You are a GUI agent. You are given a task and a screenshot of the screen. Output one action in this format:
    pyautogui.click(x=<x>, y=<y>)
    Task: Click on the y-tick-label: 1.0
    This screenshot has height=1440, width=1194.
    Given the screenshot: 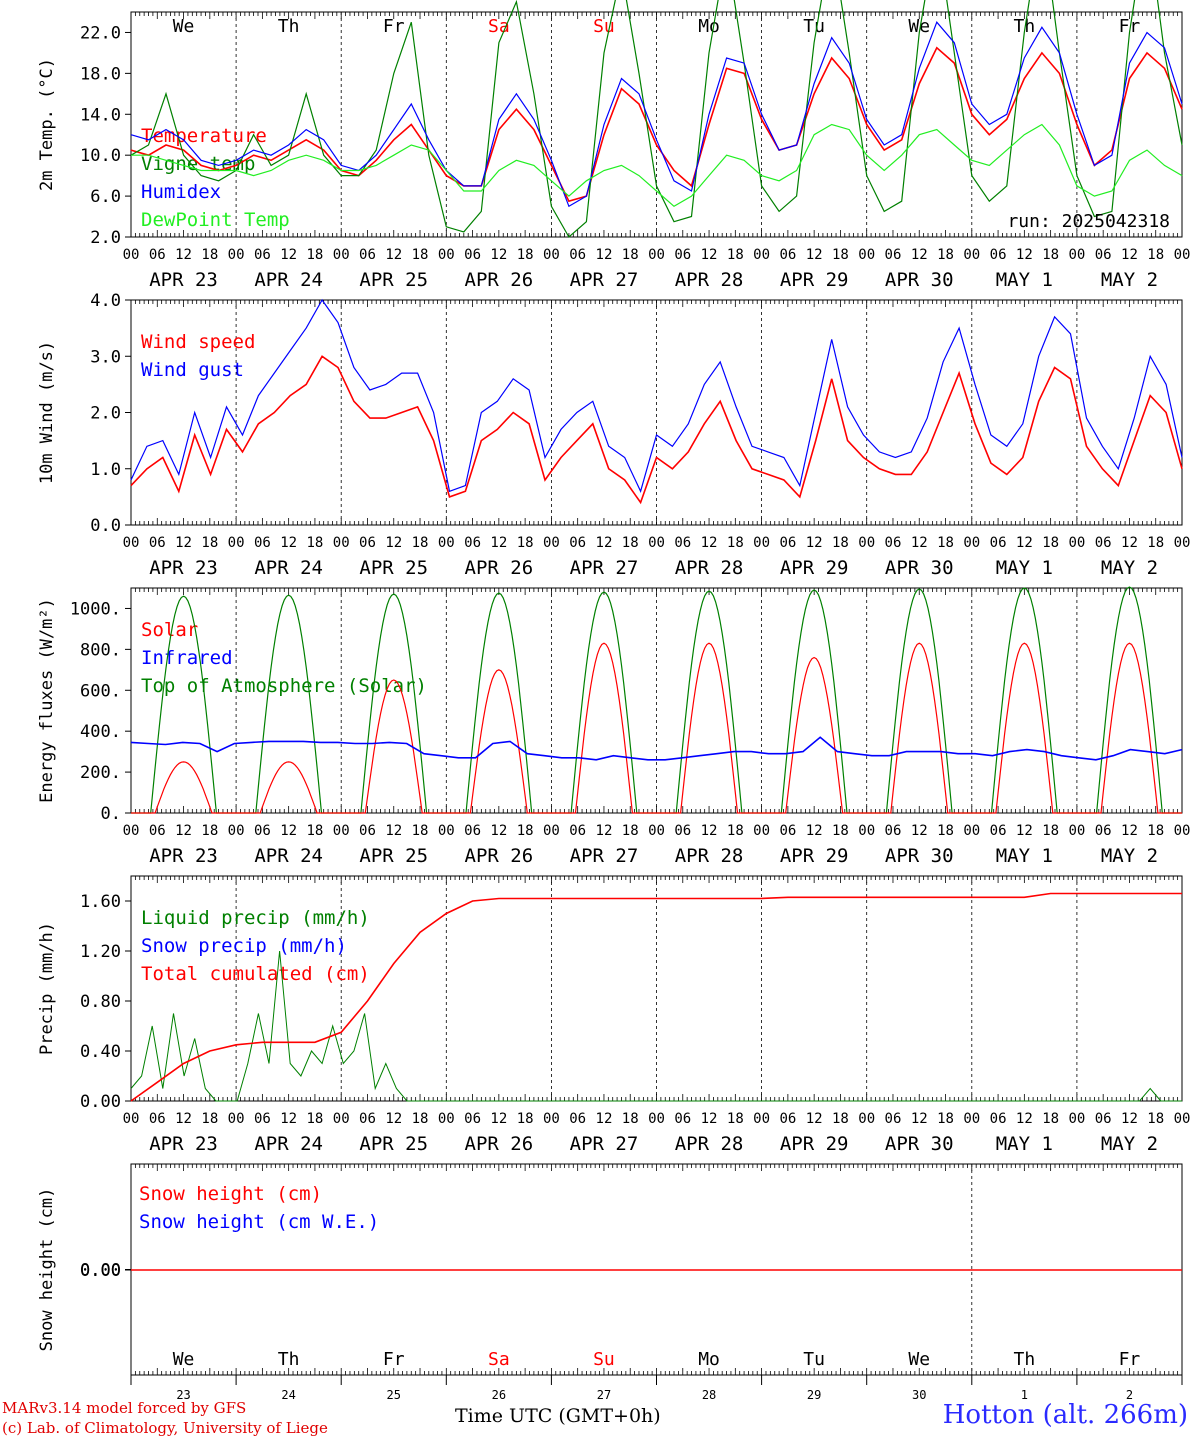 What is the action you would take?
    pyautogui.click(x=105, y=470)
    